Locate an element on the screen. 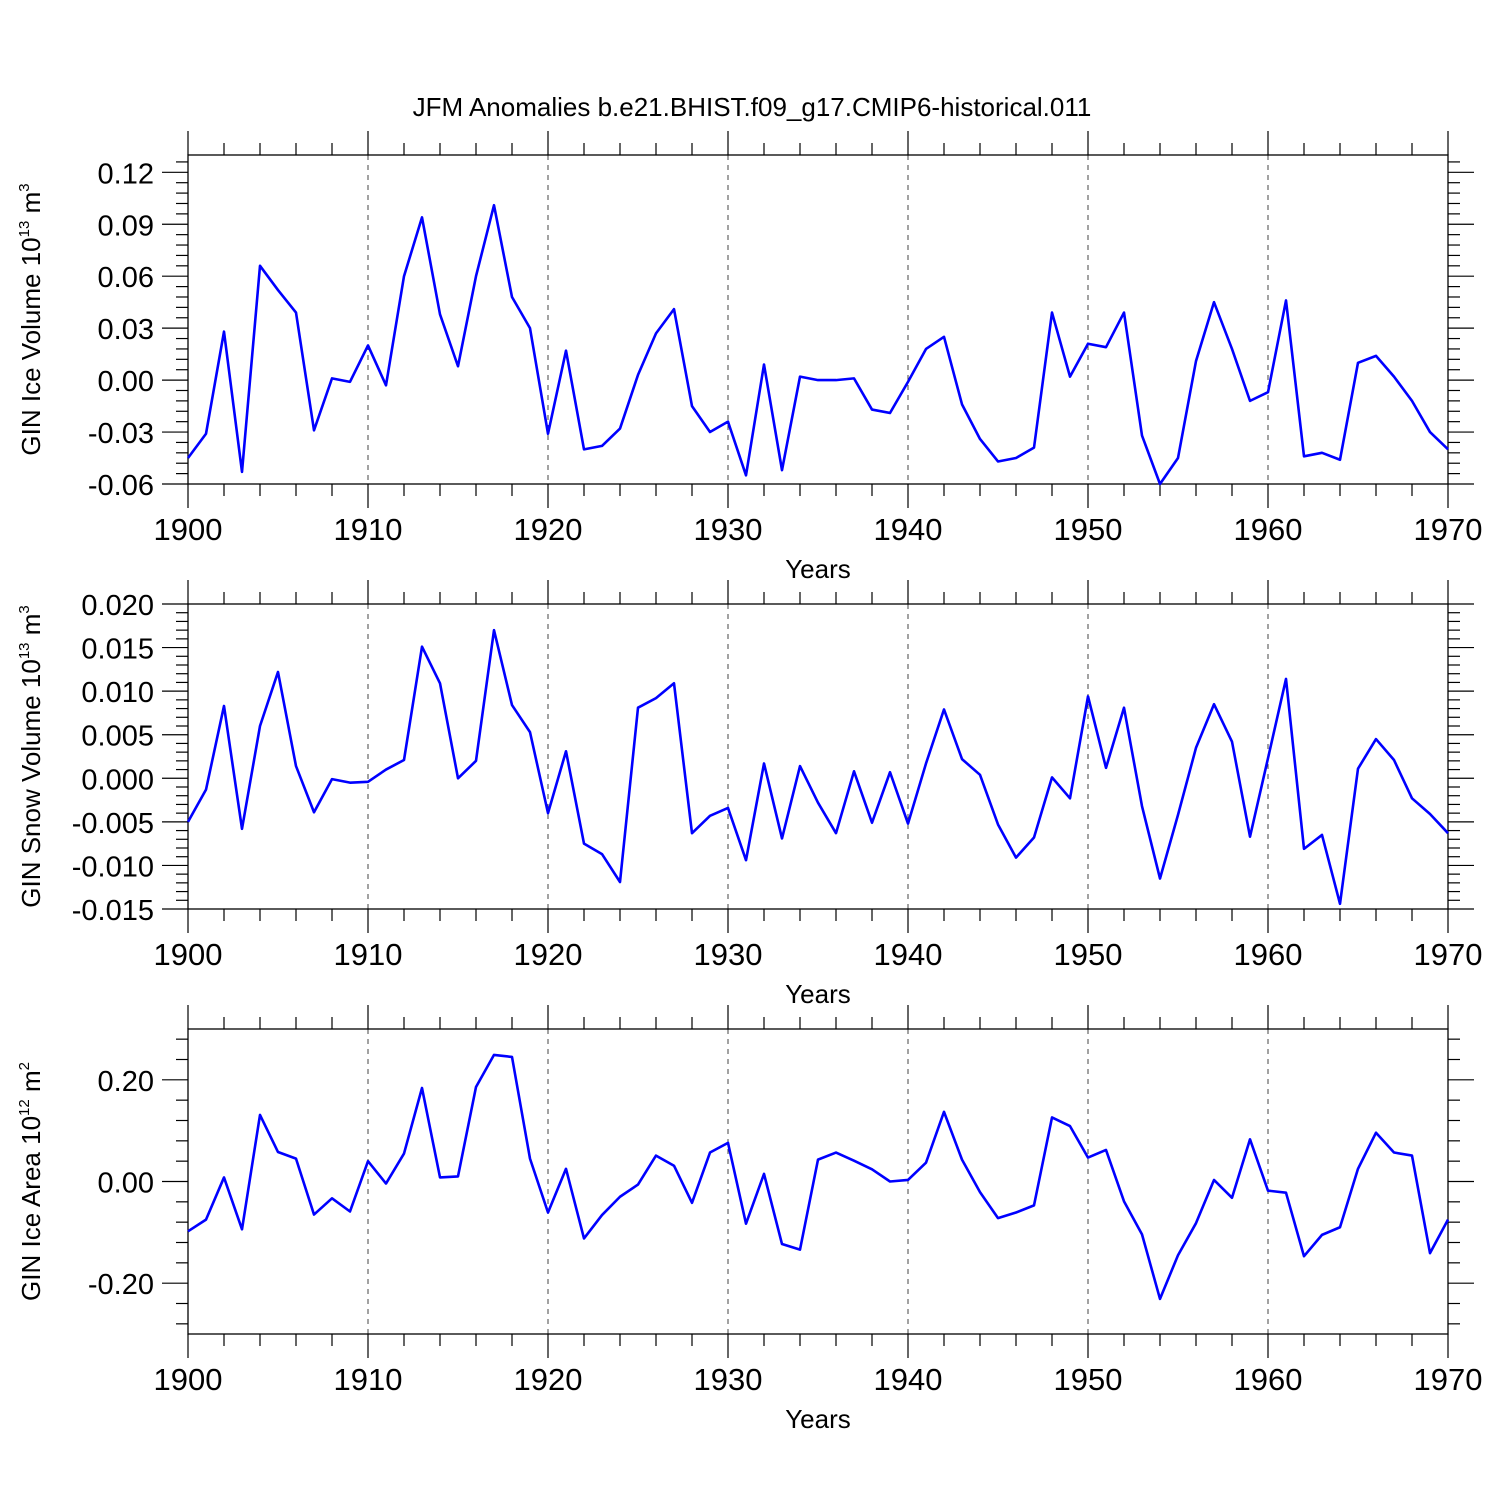 The image size is (1500, 1500). y-axis-title: GIN Ice Area 1012 m2 is located at coordinates (31, 1181).